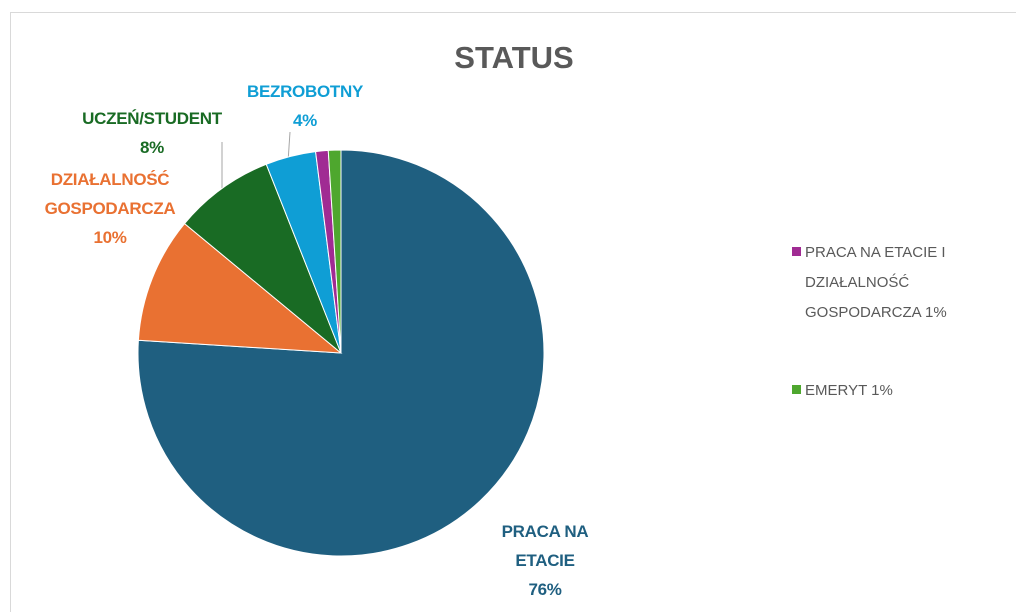  Describe the element at coordinates (110, 194) in the screenshot. I see `data-label-category: DZIAŁALNOŚĆ GOSPODARCZA` at that location.